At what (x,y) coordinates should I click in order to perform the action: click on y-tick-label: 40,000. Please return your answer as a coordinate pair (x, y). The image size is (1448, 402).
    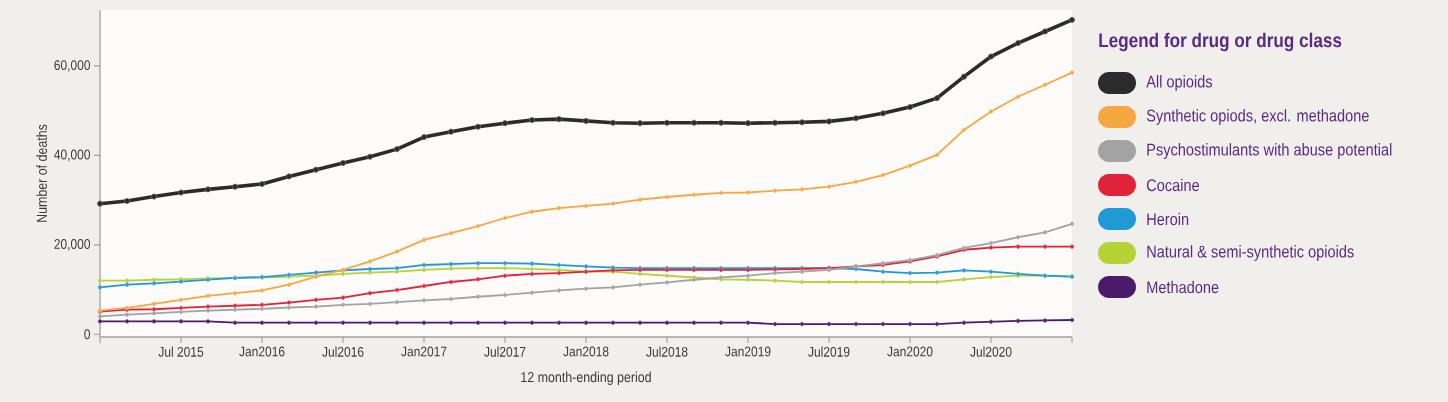
    Looking at the image, I should click on (72, 155).